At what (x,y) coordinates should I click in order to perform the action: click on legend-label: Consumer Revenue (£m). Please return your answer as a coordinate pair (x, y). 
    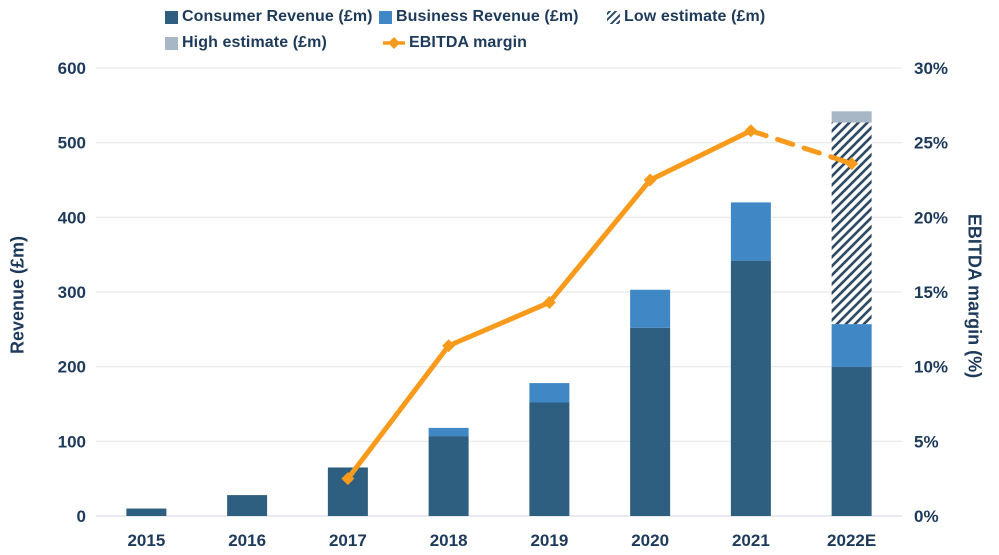
    Looking at the image, I should click on (277, 16).